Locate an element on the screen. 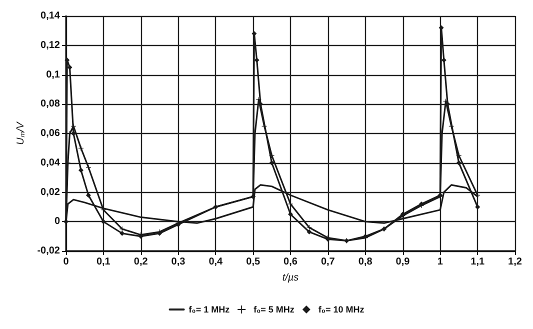  x-tick-label: 0,2 is located at coordinates (141, 262).